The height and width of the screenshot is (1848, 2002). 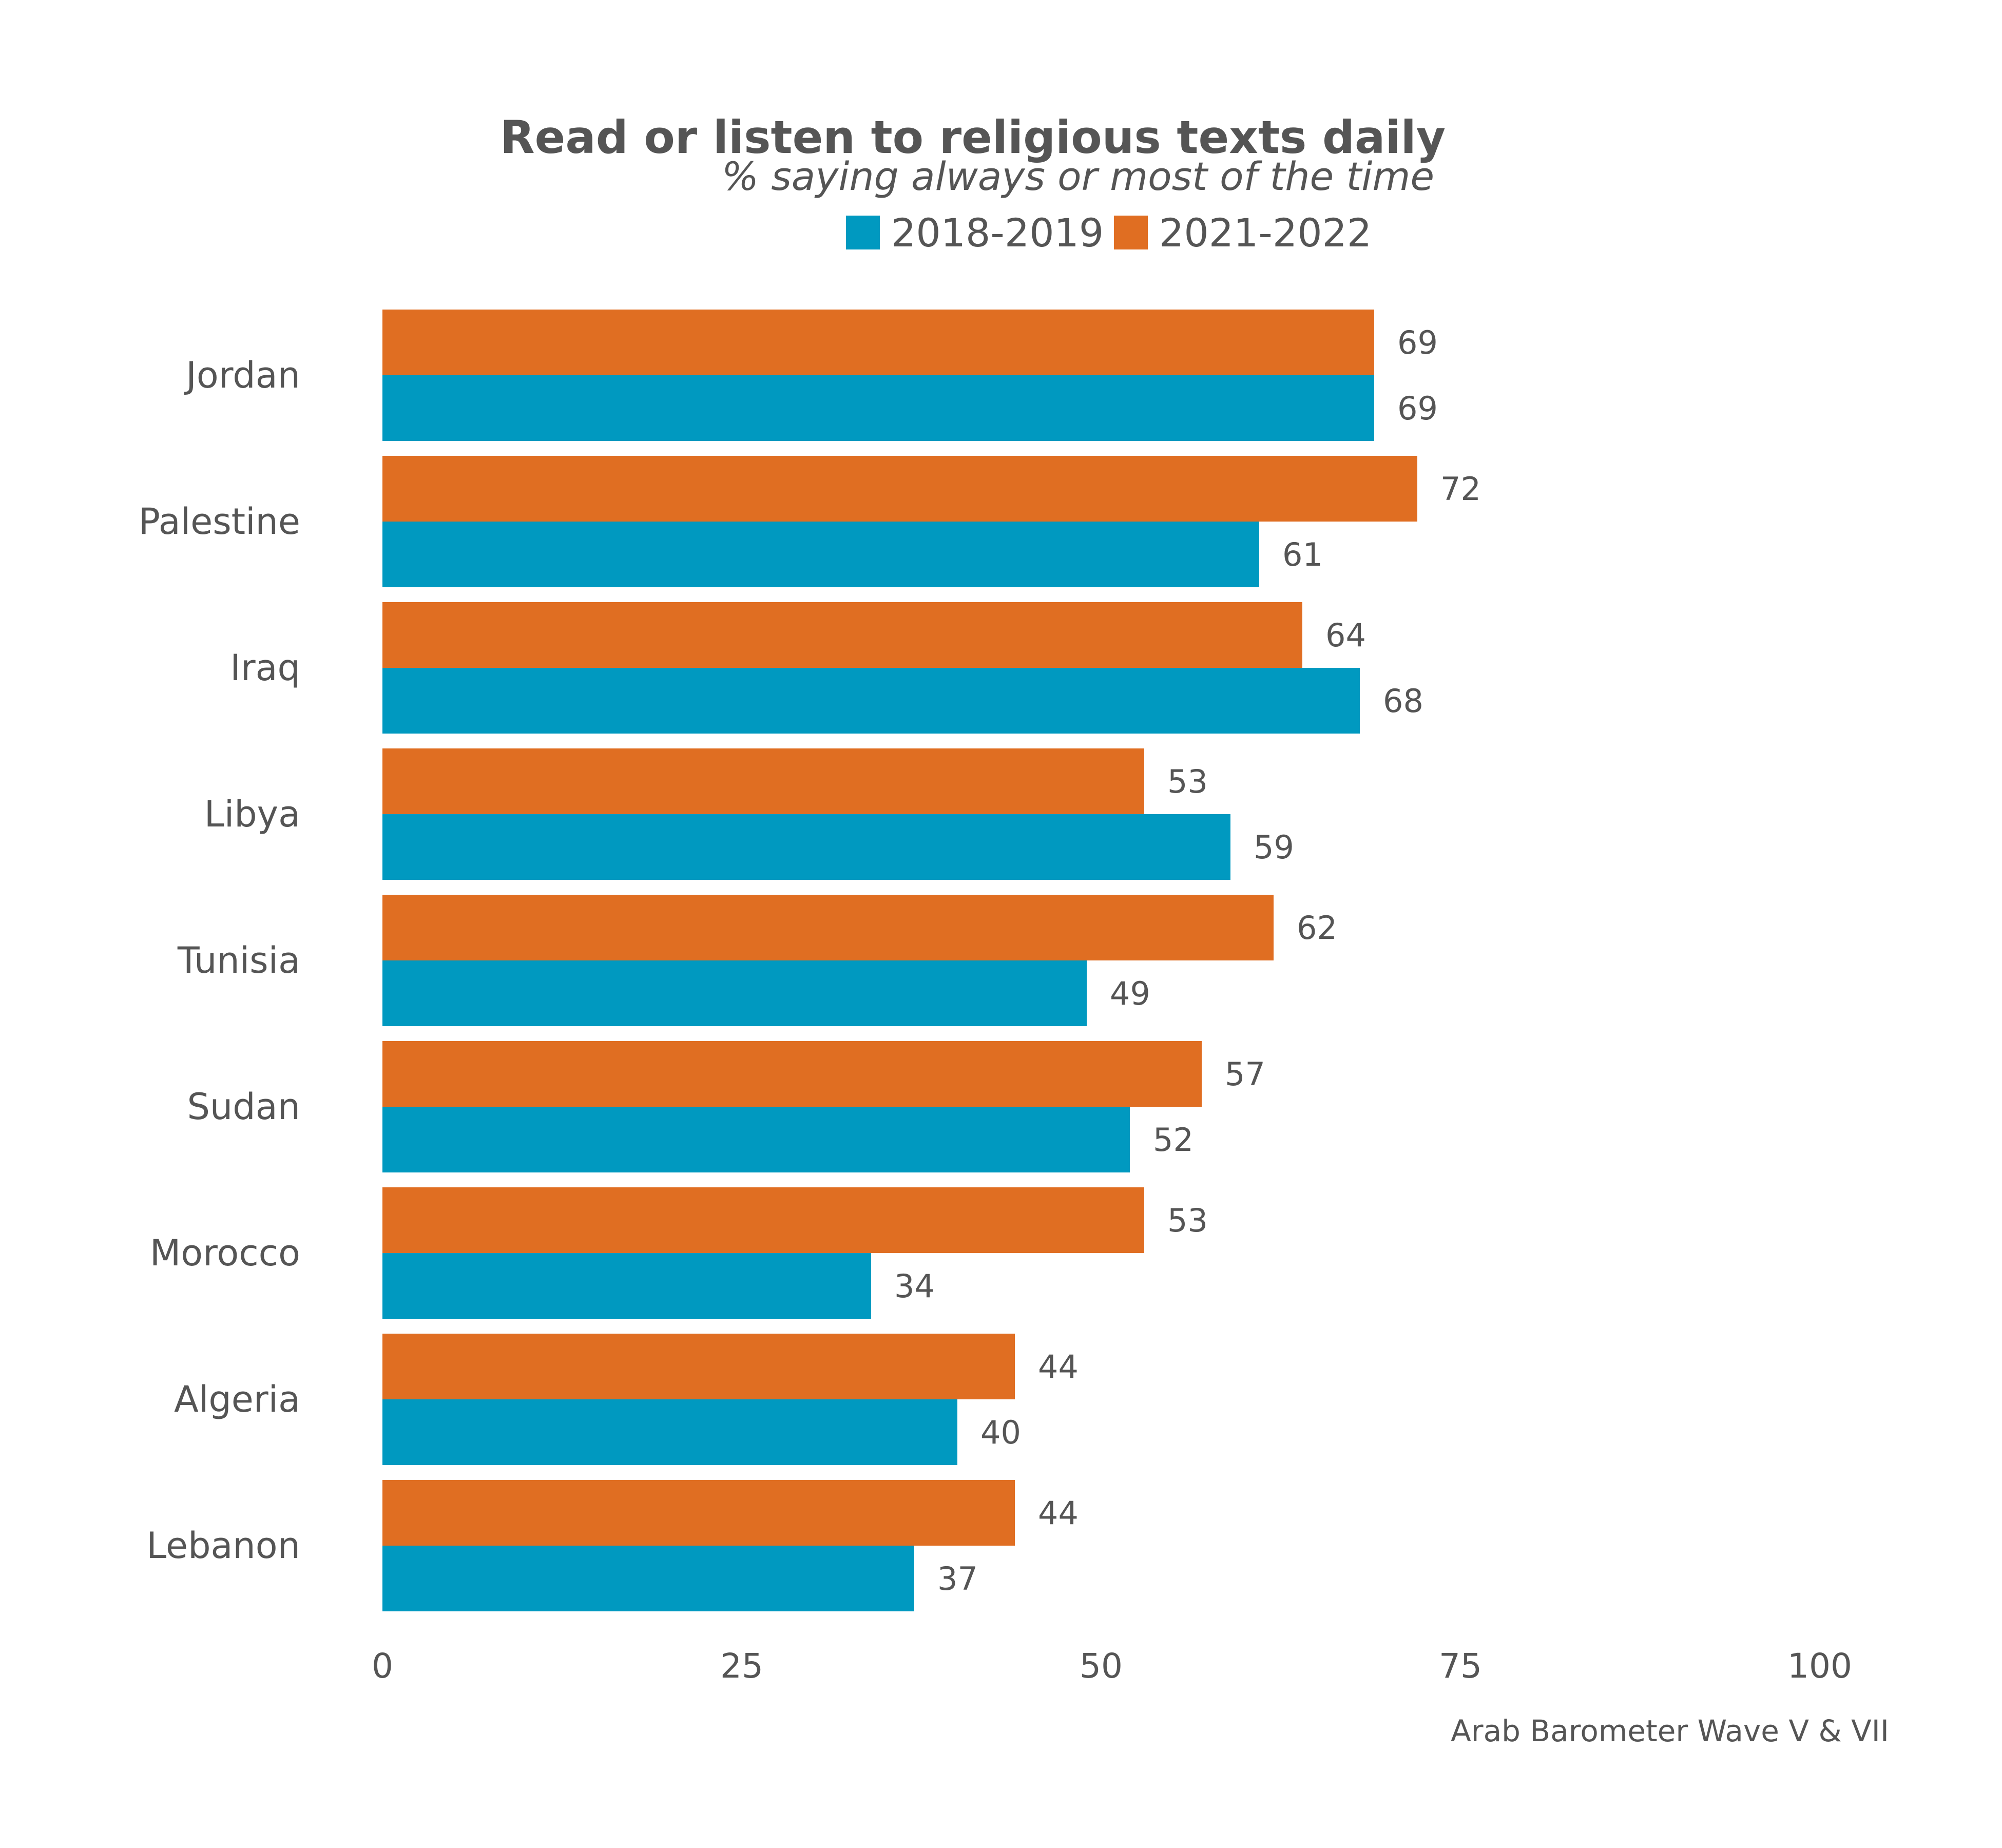 I want to click on legend: 2018-2019 2021-2022, so click(x=1109, y=233).